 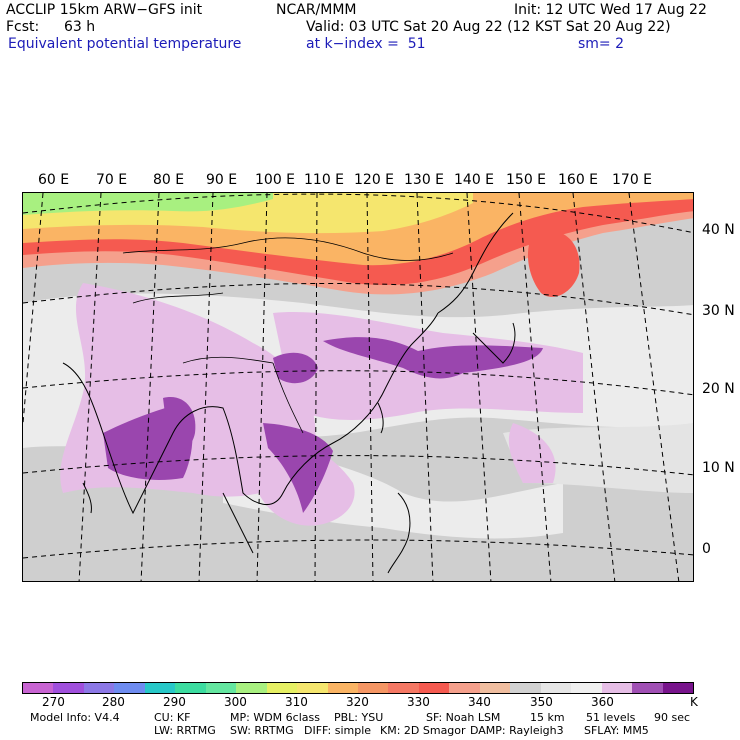 What do you see at coordinates (54, 180) in the screenshot?
I see `lon-label: 60 E` at bounding box center [54, 180].